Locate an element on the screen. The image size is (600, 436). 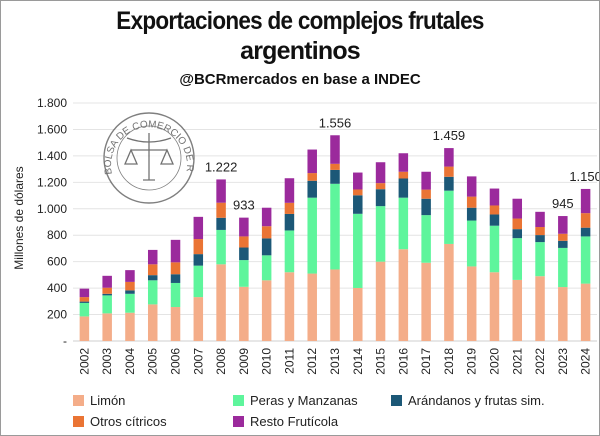
bar-segment-peras-y-manzanas-2002 is located at coordinates (84, 309).